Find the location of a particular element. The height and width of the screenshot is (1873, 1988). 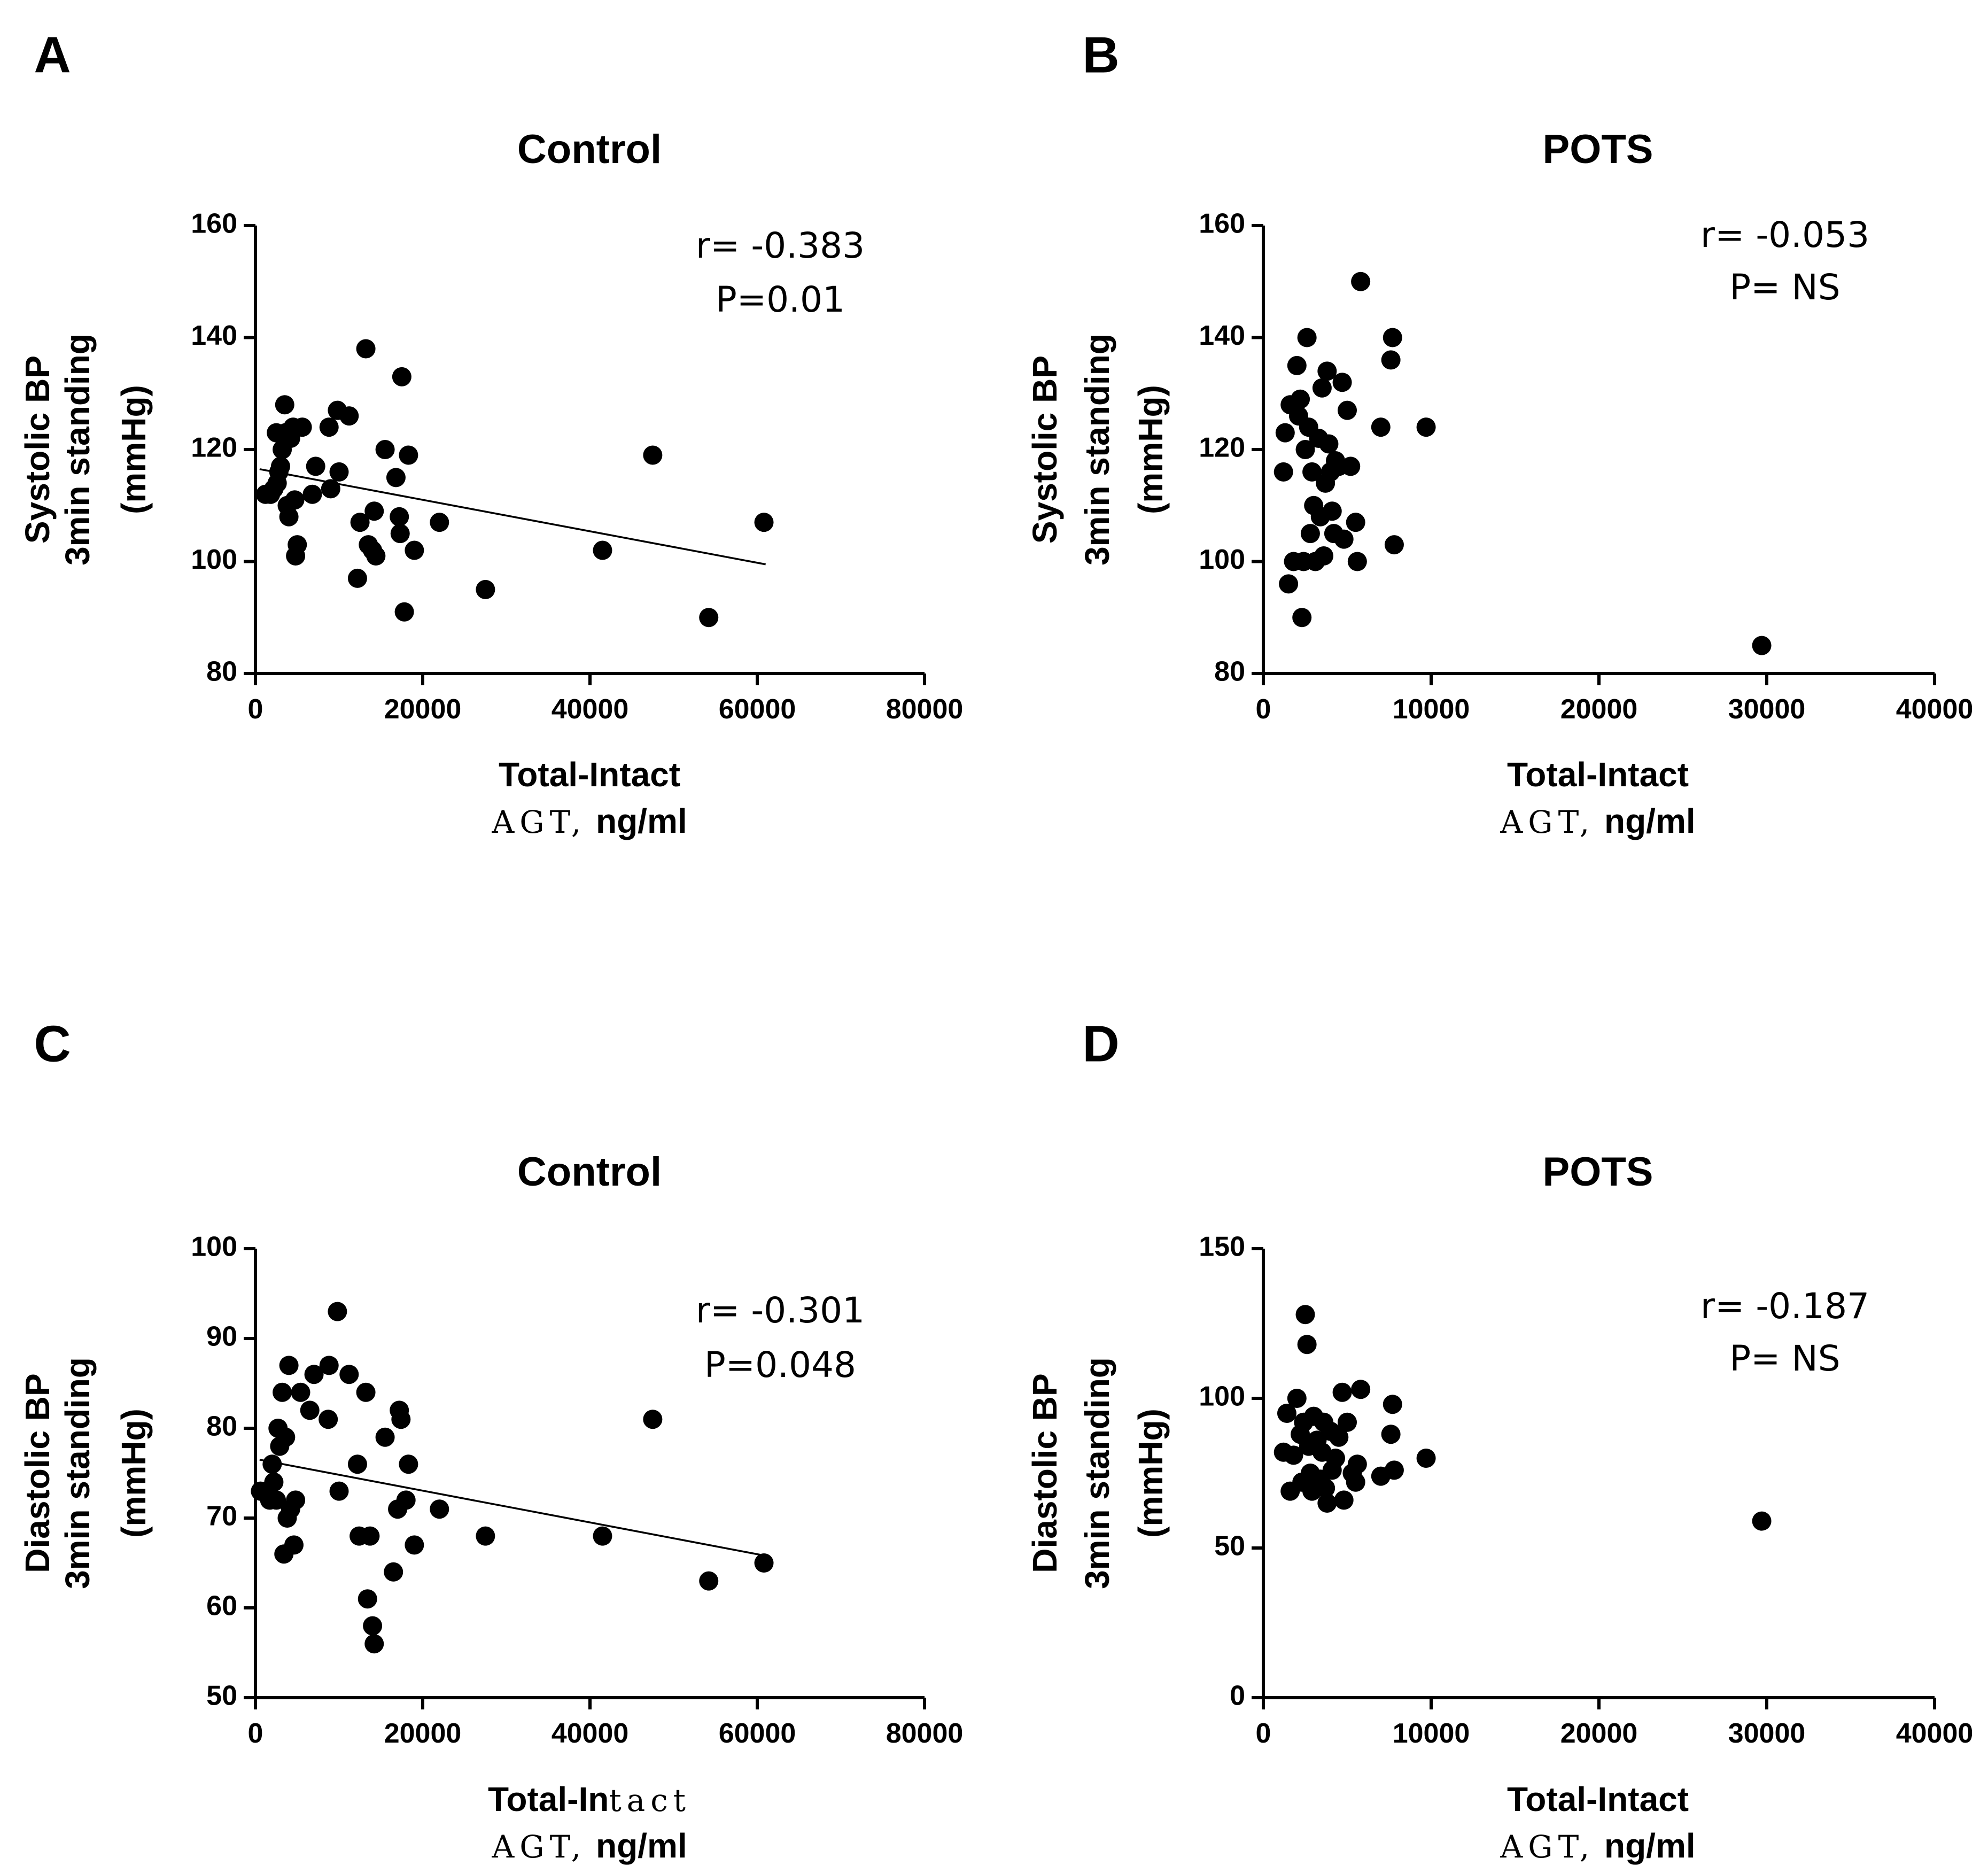

y-axis-label: Diastolic BP is located at coordinates (37, 1473).